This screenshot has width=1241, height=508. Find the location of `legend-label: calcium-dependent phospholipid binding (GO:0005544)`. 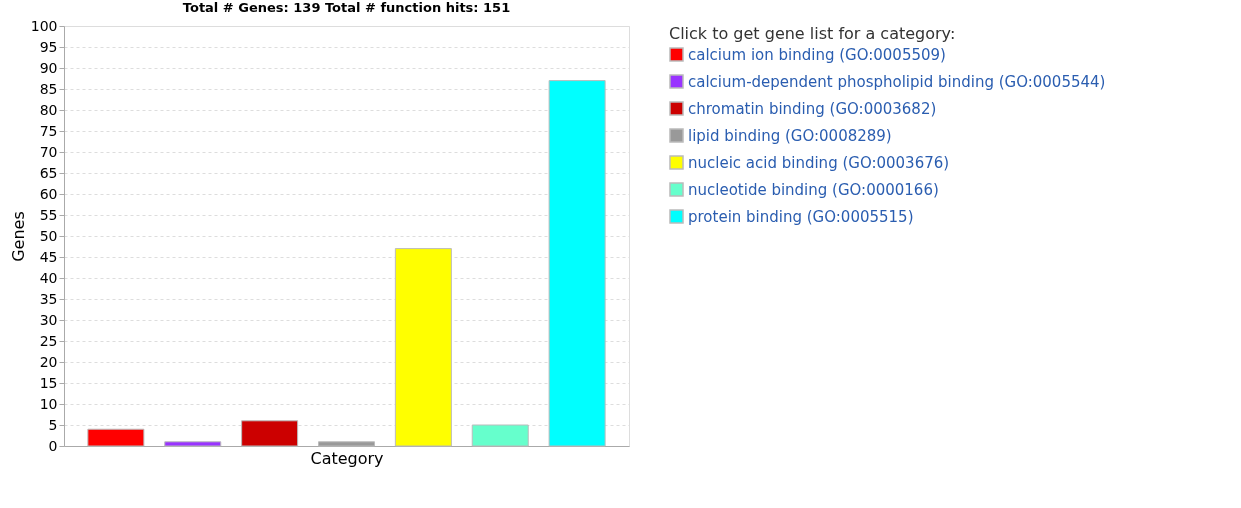

legend-label: calcium-dependent phospholipid binding (GO:0005544) is located at coordinates (897, 81).